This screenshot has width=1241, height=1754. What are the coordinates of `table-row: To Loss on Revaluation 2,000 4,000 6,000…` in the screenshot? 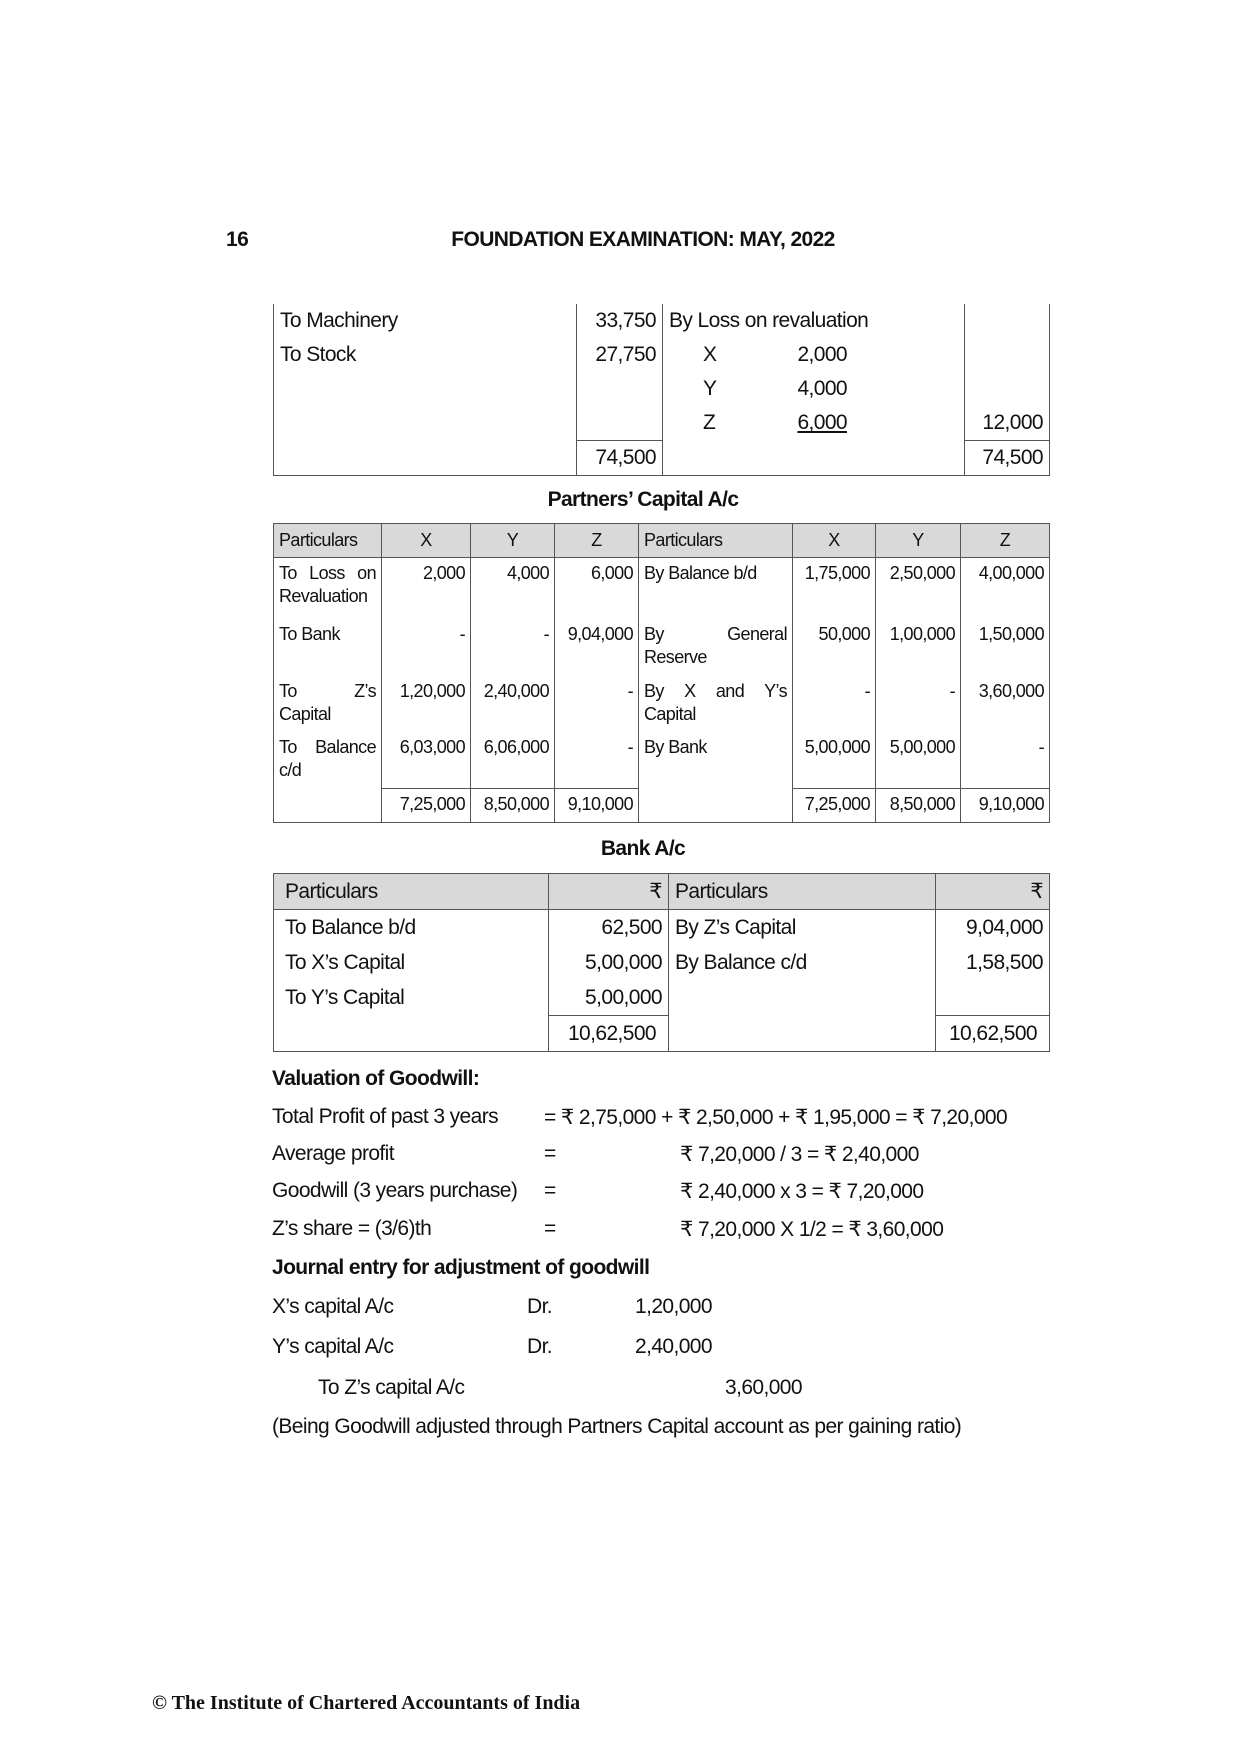 It's located at (661, 588).